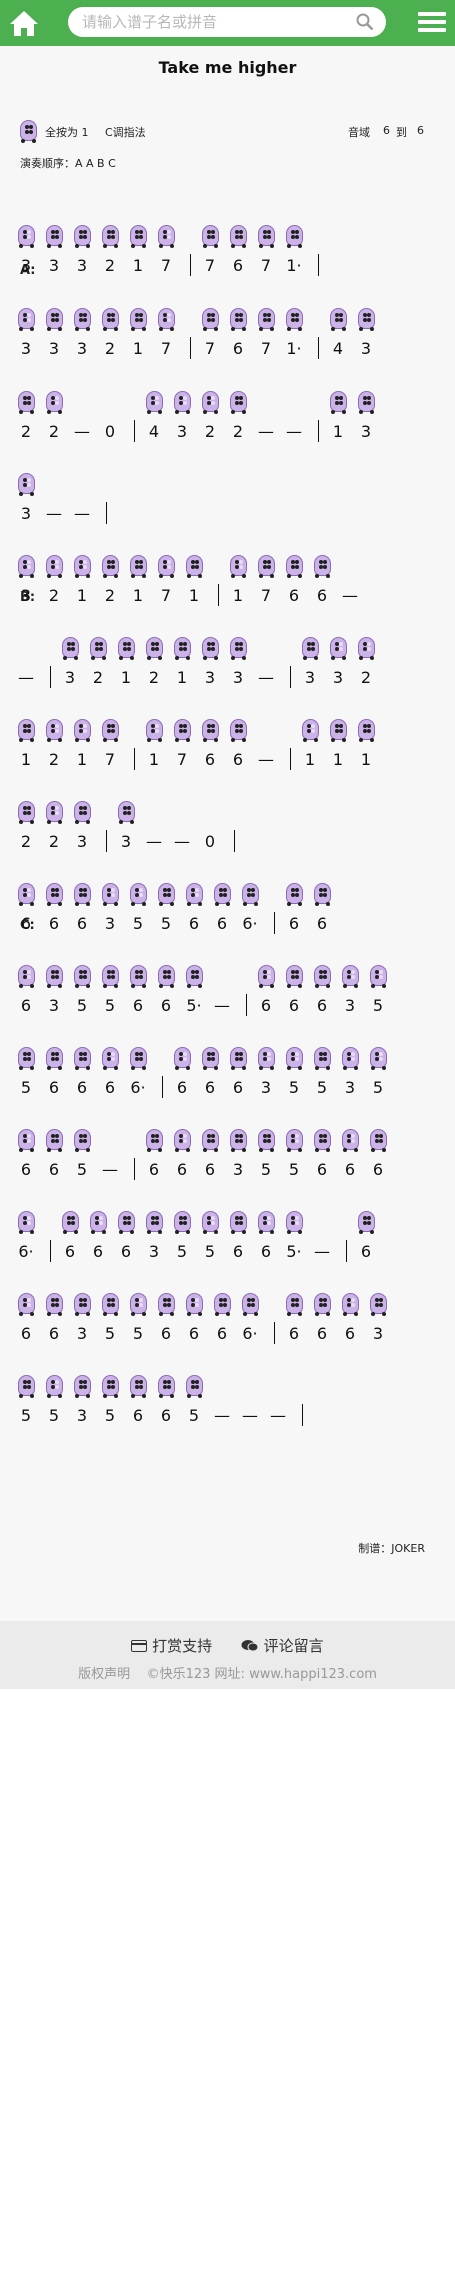 This screenshot has height=2286, width=455. I want to click on top-bar, so click(227, 23).